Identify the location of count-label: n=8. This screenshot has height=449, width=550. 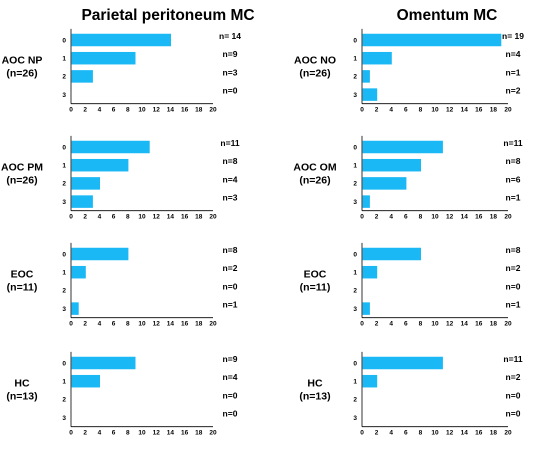
(230, 250).